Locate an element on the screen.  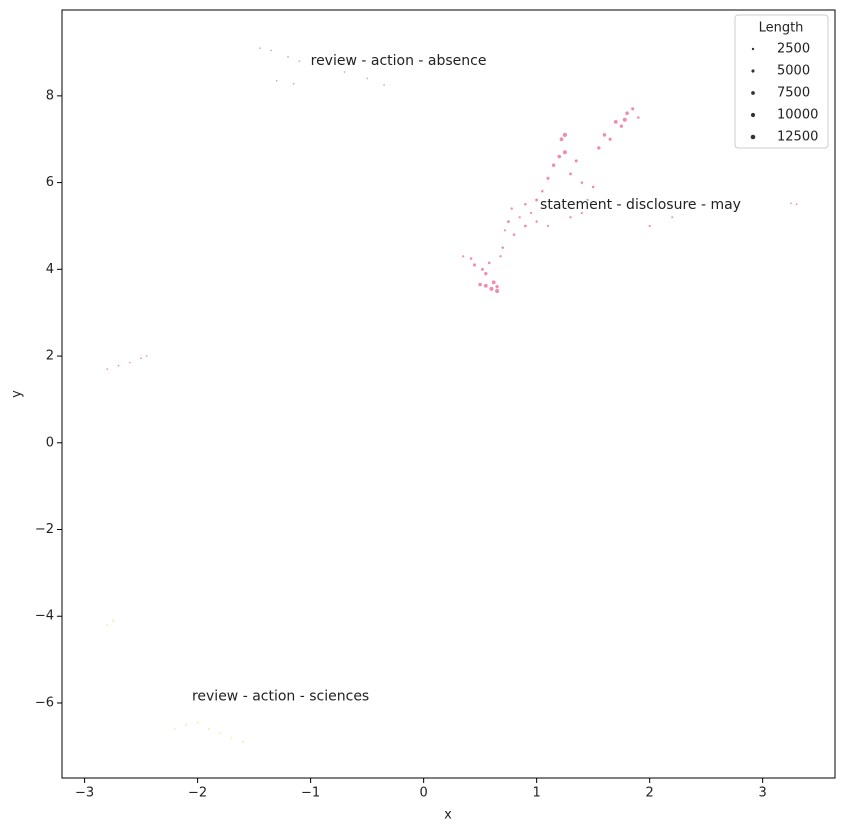
legend-label: 7500 is located at coordinates (793, 93).